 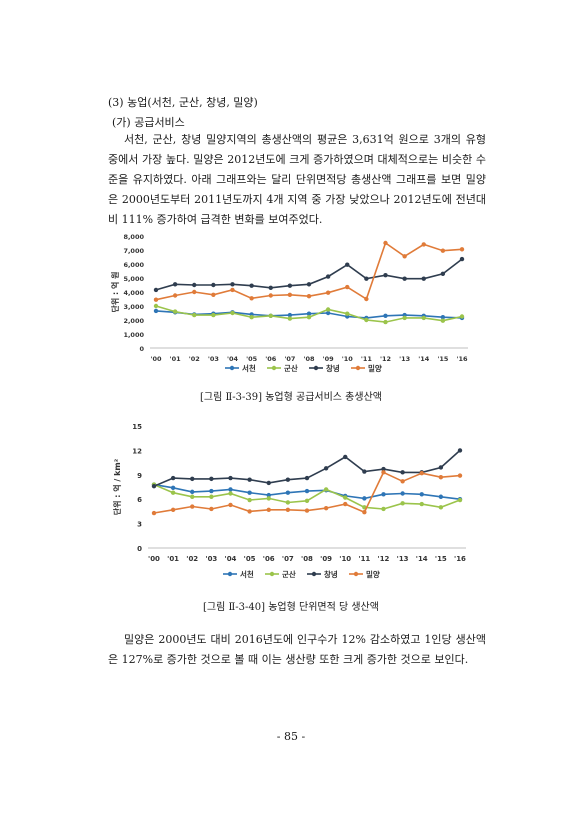 What do you see at coordinates (373, 574) in the screenshot?
I see `legend-label: 밀양` at bounding box center [373, 574].